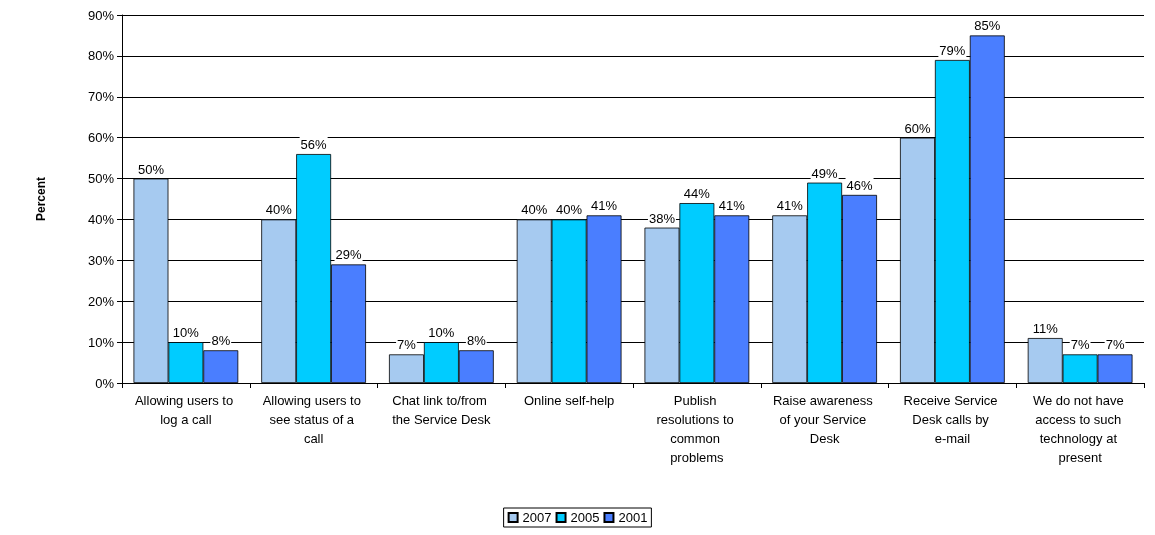 This screenshot has width=1155, height=535. I want to click on data-label: 85%, so click(987, 26).